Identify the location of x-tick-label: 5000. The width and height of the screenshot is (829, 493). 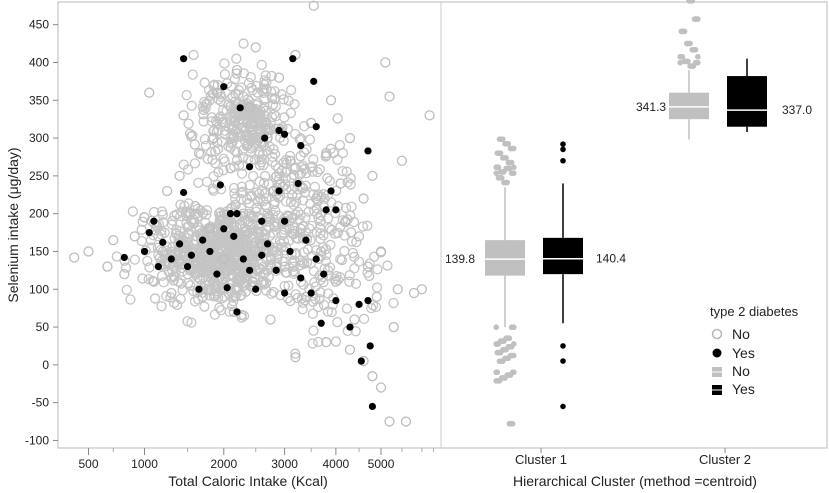
(381, 464).